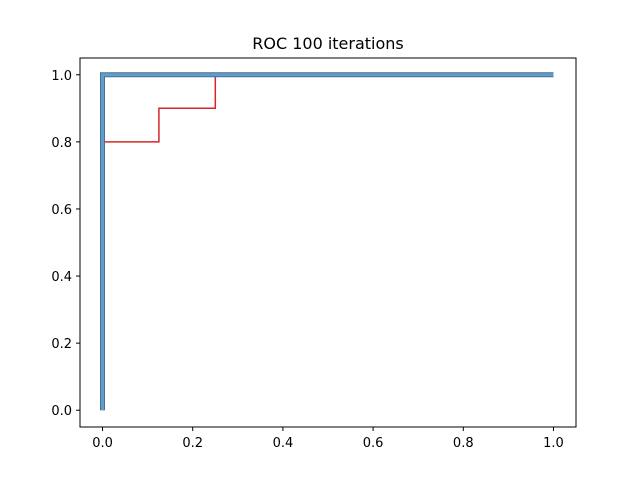 This screenshot has height=480, width=640. What do you see at coordinates (61, 277) in the screenshot?
I see `y-tick-label: 0.4` at bounding box center [61, 277].